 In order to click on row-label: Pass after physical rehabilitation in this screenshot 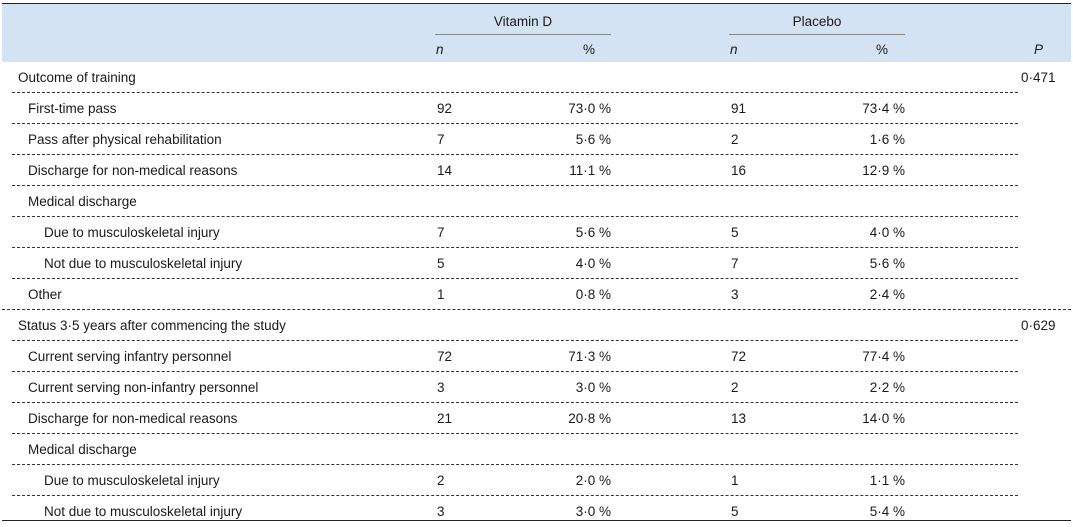, I will do `click(125, 139)`.